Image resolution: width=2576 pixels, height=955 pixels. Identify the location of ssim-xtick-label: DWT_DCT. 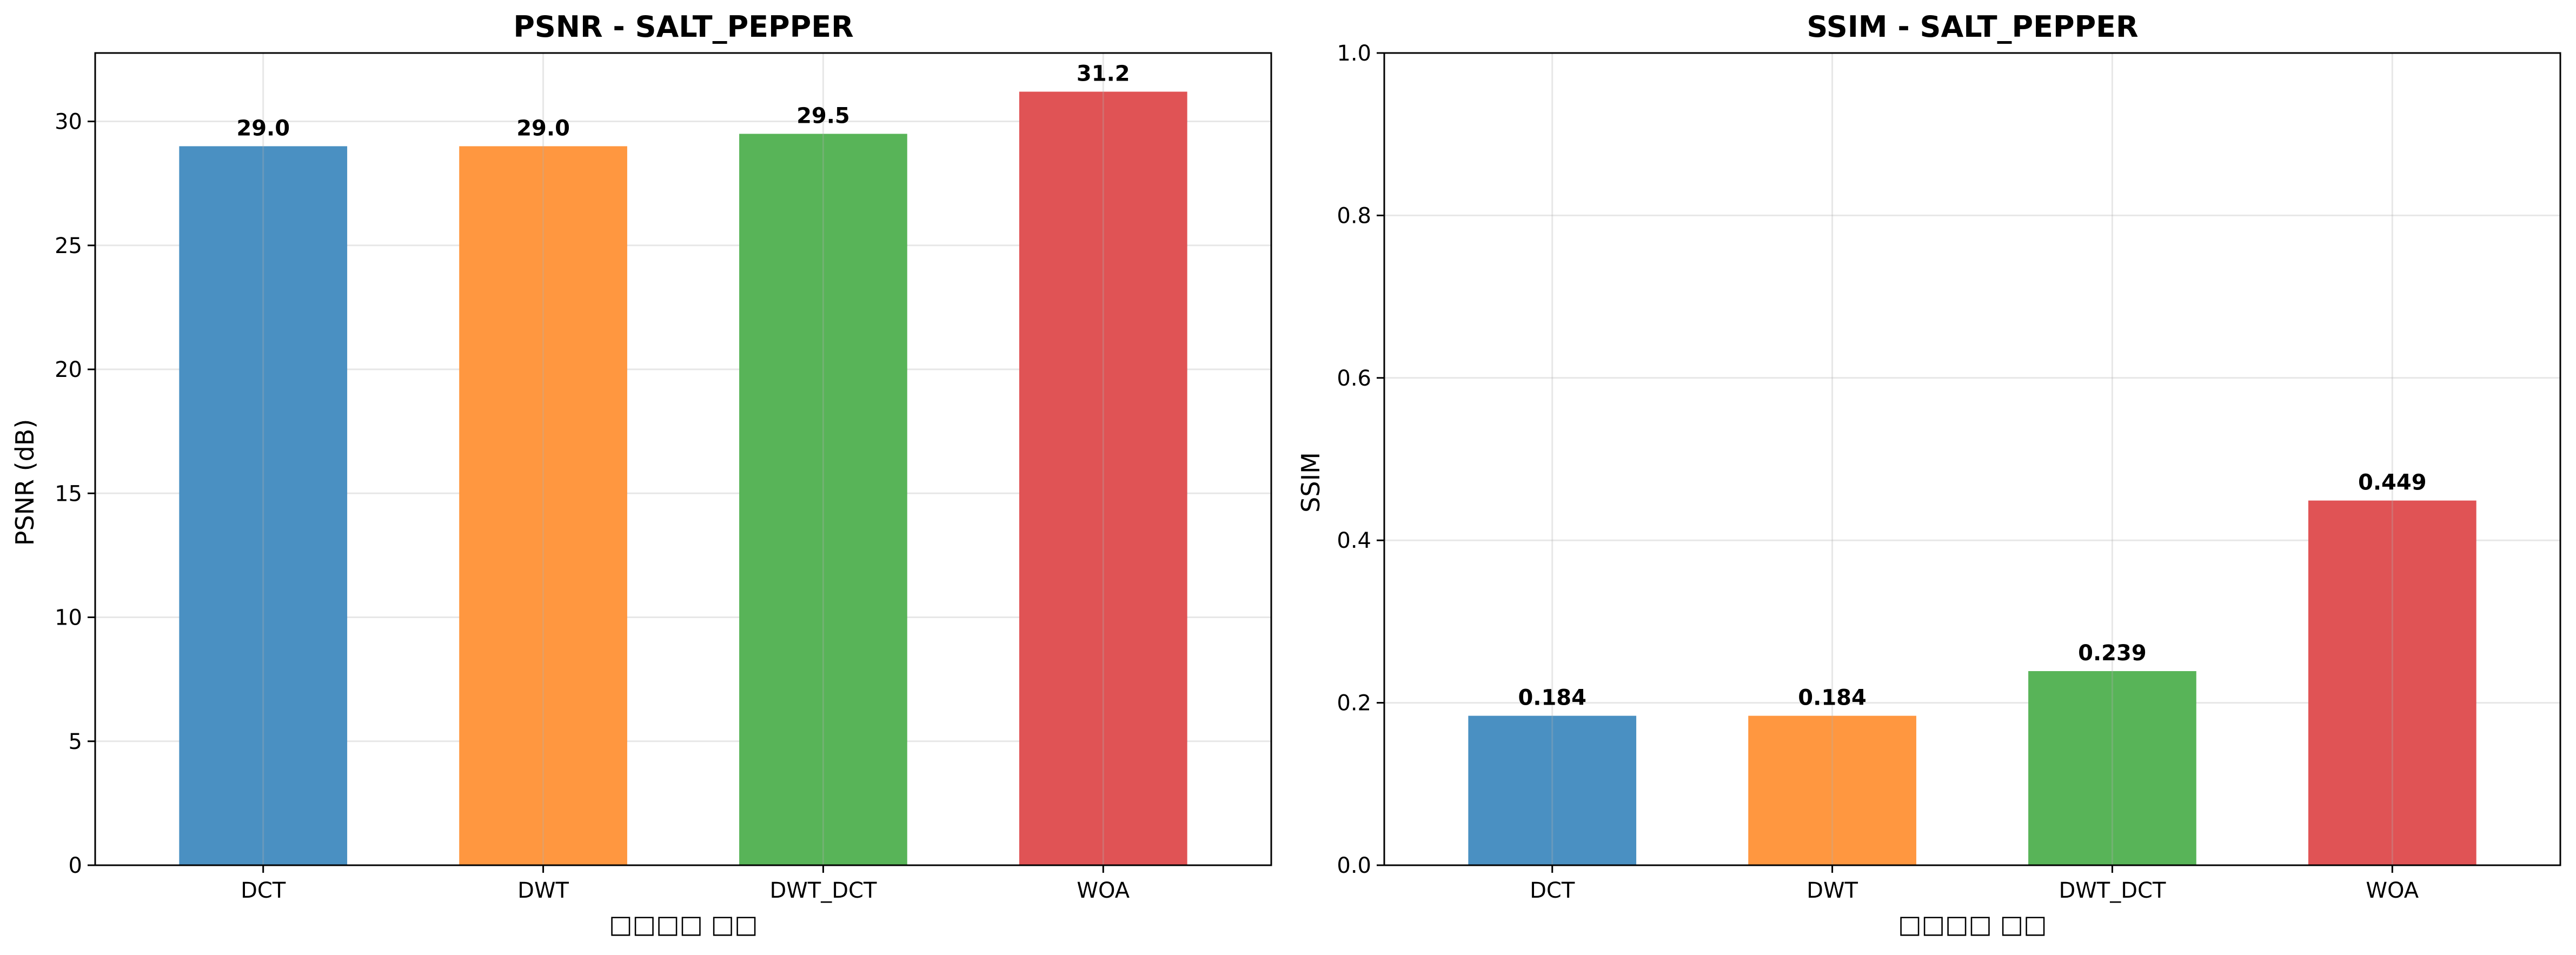
(2112, 890).